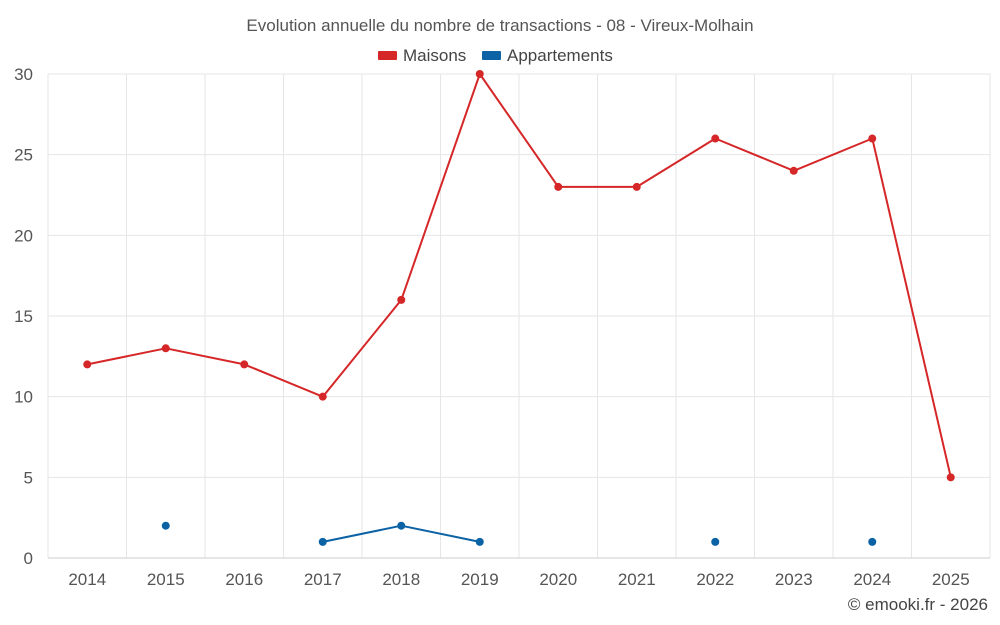 Image resolution: width=1000 pixels, height=625 pixels. What do you see at coordinates (480, 579) in the screenshot?
I see `x-tick-label: 2019` at bounding box center [480, 579].